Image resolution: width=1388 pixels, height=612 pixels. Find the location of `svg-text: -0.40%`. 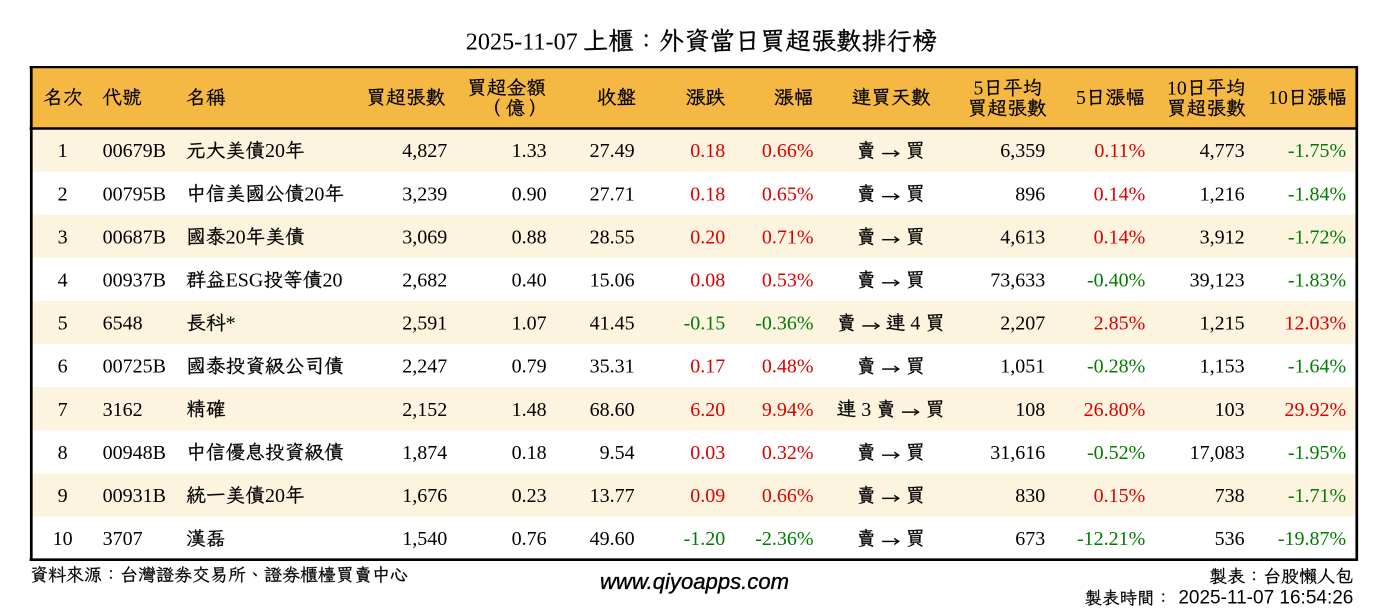

svg-text: -0.40% is located at coordinates (1116, 281).